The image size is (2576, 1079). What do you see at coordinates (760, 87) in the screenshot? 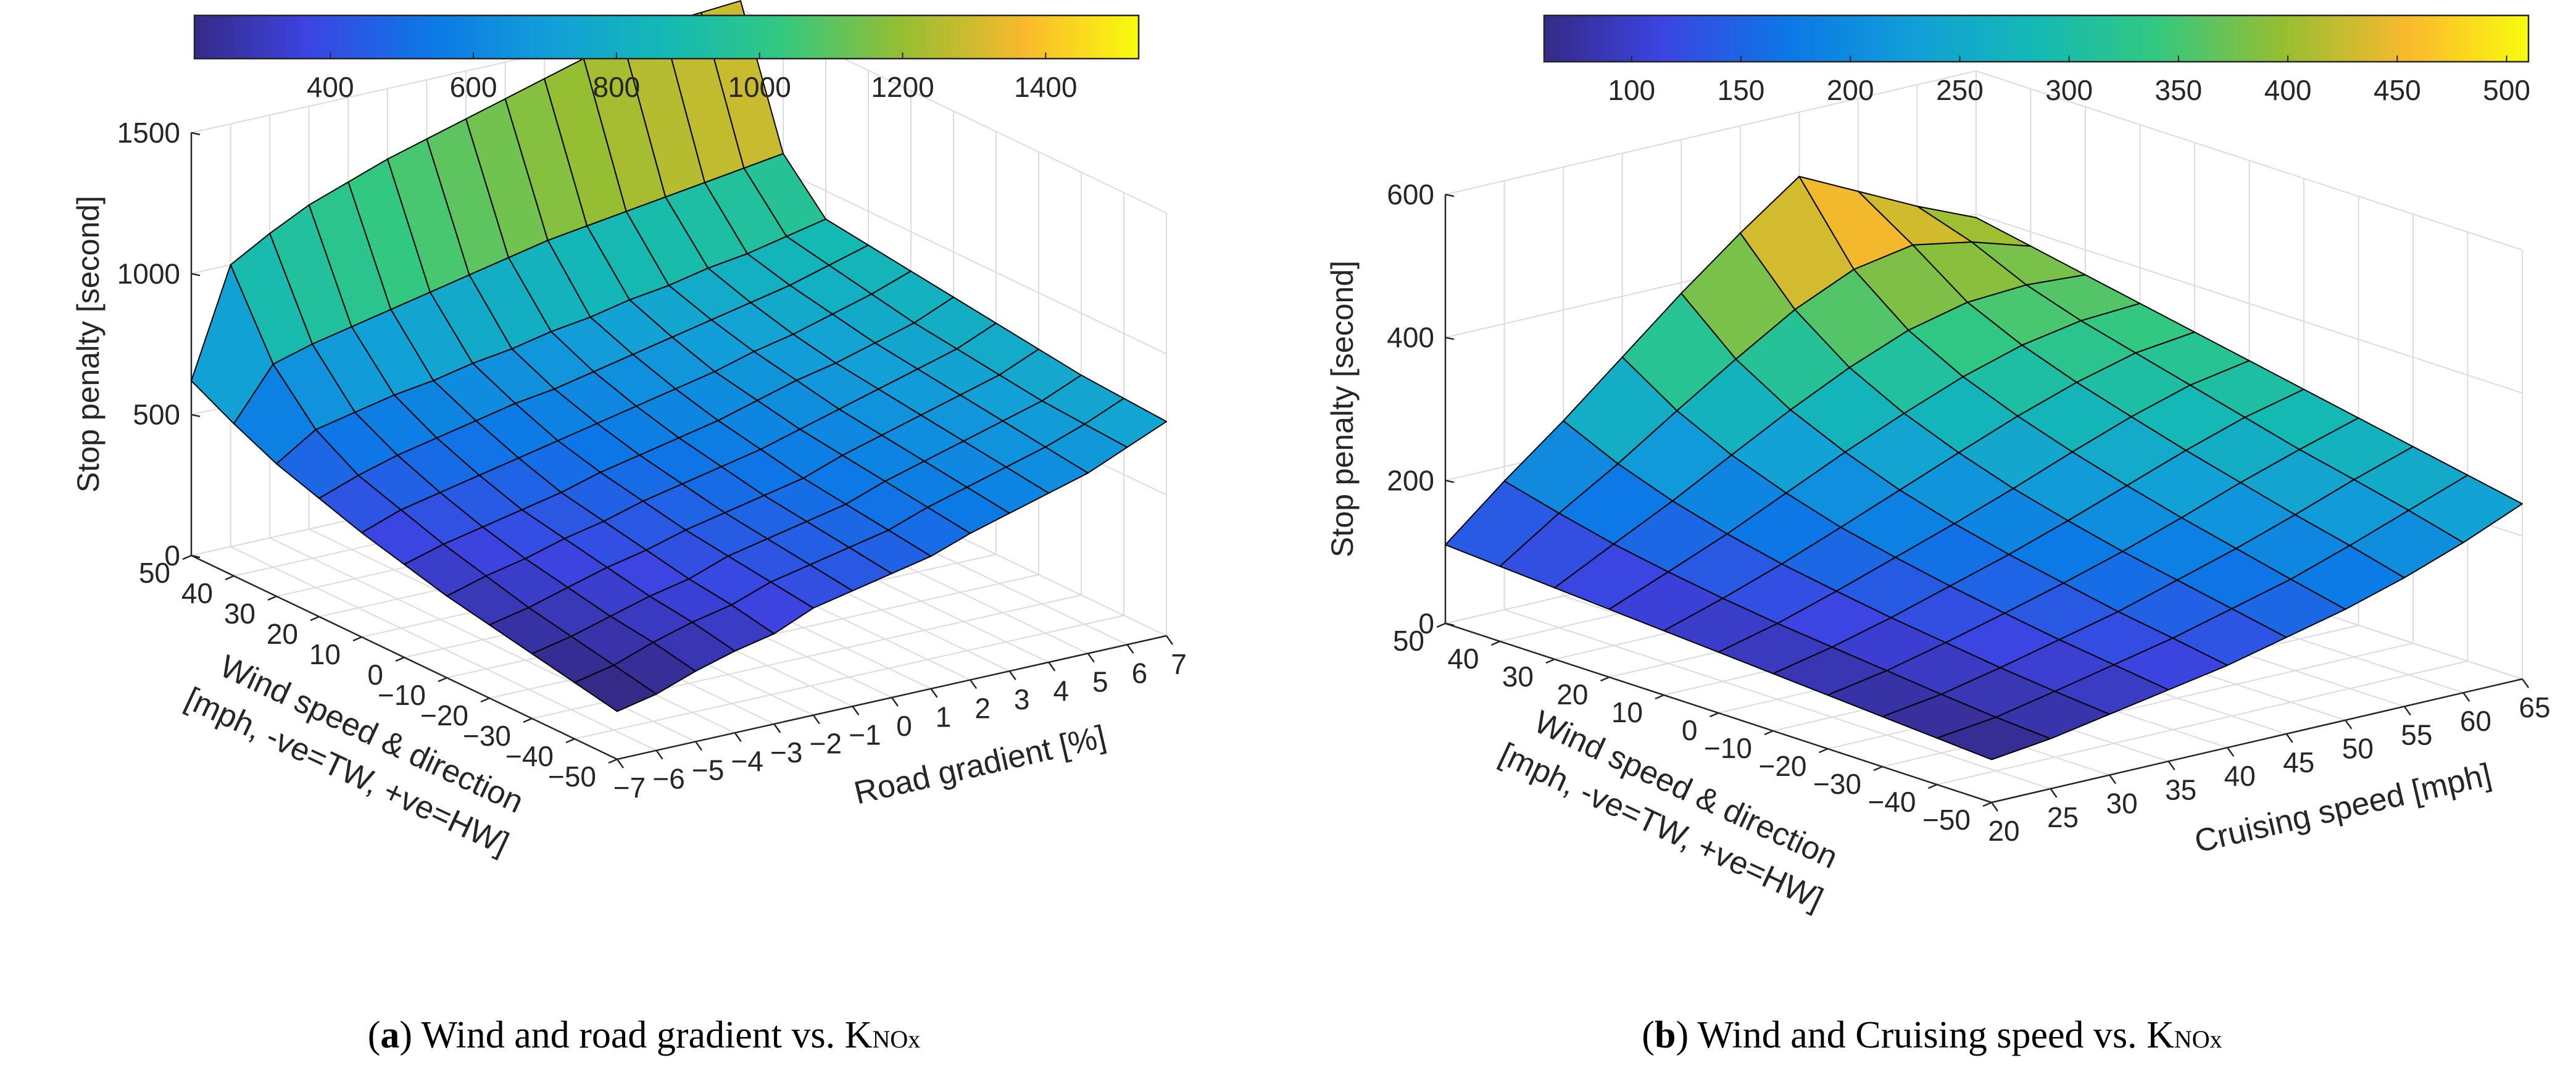
I see `colorbar-tick-label: 1000` at bounding box center [760, 87].